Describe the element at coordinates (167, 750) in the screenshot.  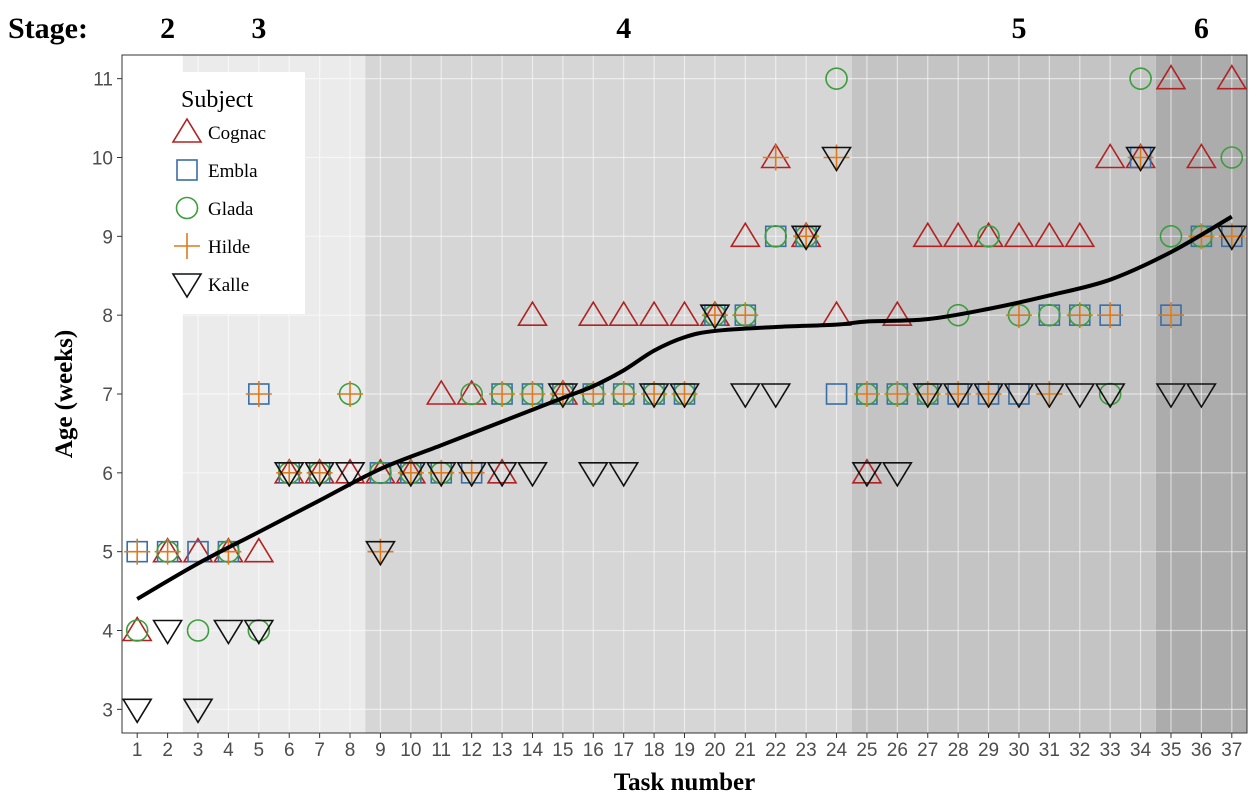
I see `x-tick-label: 2` at that location.